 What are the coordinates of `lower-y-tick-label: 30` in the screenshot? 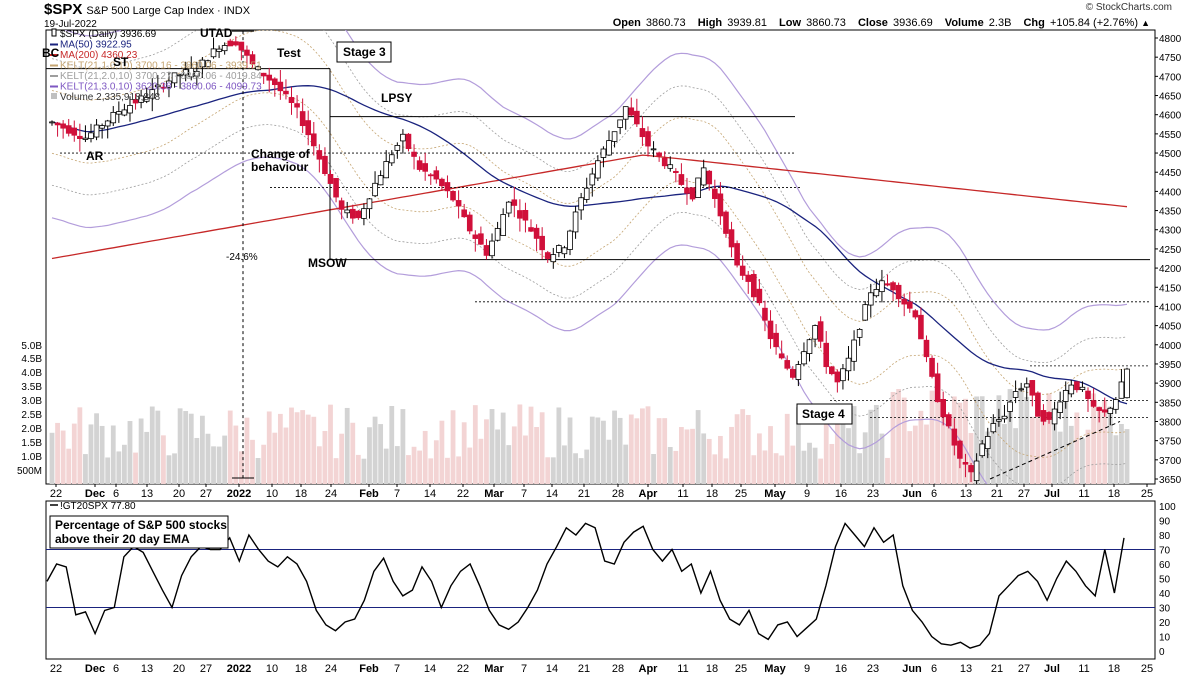 It's located at (1165, 609).